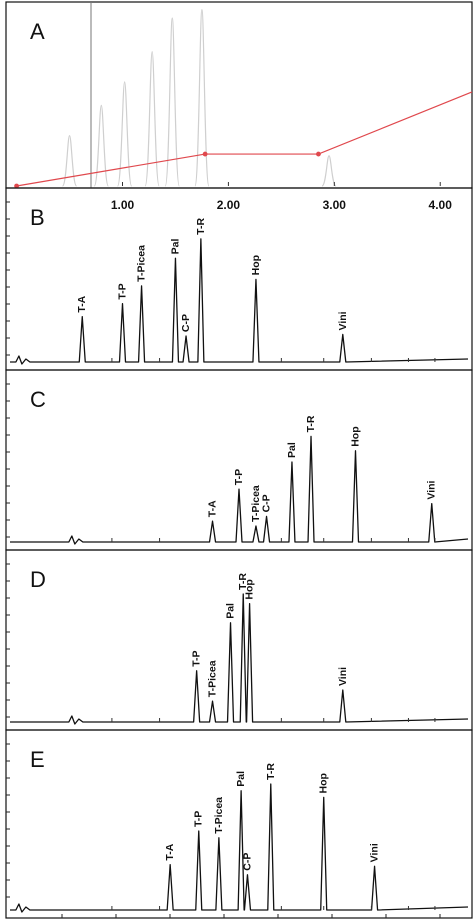  What do you see at coordinates (37, 31) in the screenshot?
I see `panel-letter: A` at bounding box center [37, 31].